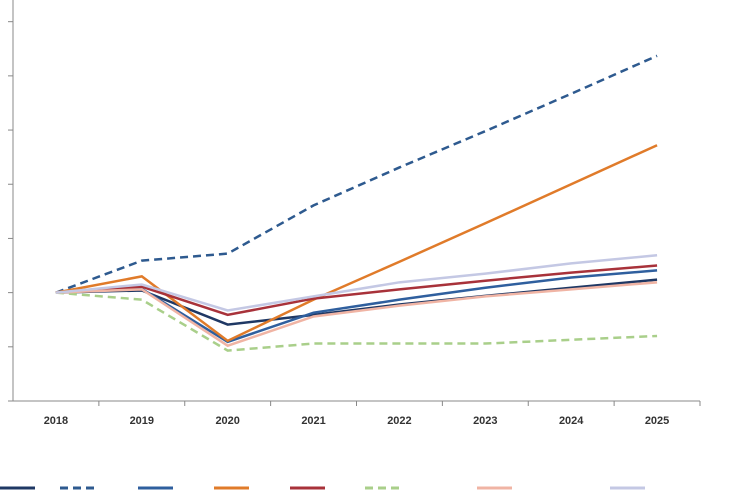 Image resolution: width=749 pixels, height=504 pixels. What do you see at coordinates (142, 421) in the screenshot?
I see `x-tick-label: 2019` at bounding box center [142, 421].